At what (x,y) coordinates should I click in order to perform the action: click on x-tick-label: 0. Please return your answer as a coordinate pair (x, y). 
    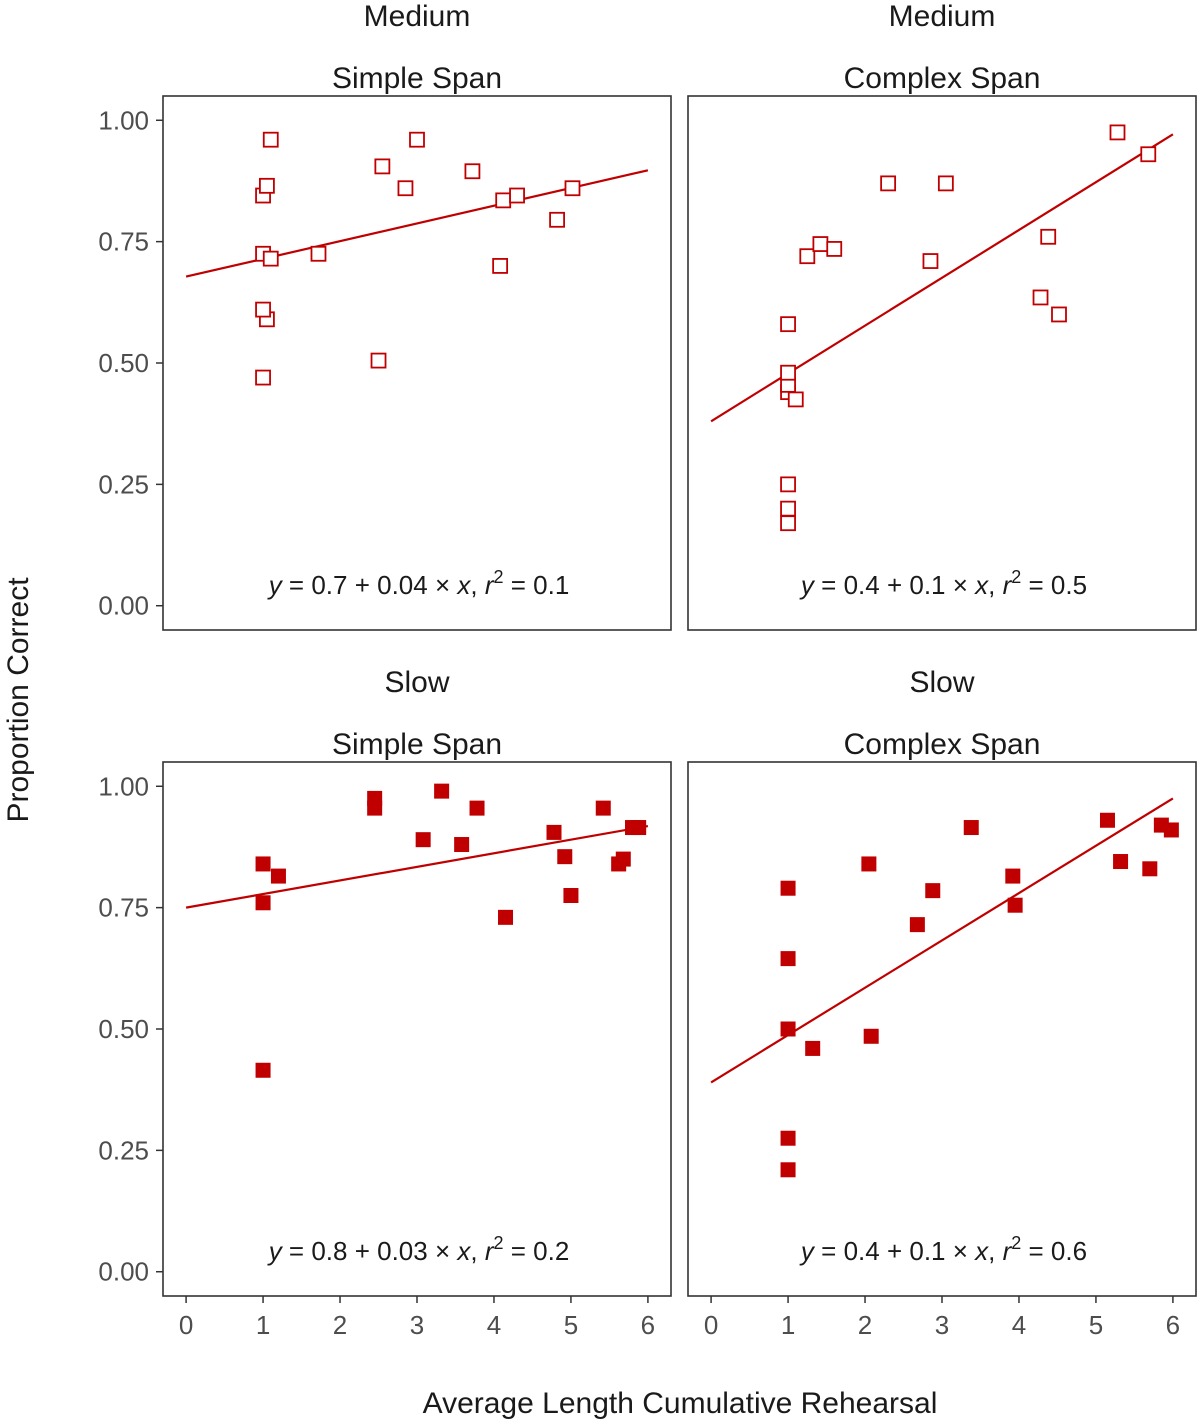
    Looking at the image, I should click on (711, 1325).